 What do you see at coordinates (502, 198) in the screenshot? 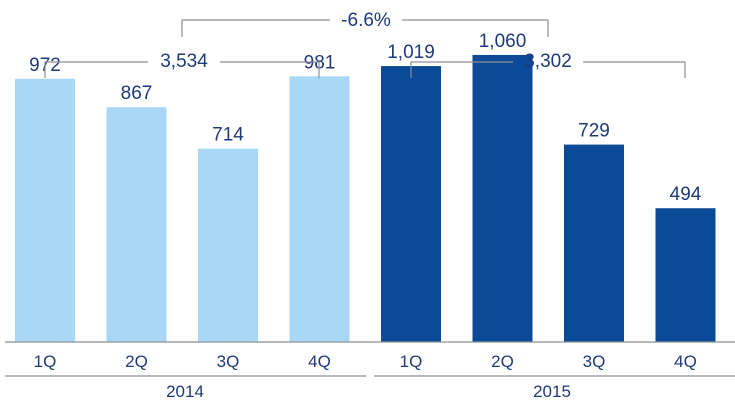
I see `bar-2015-2Q` at bounding box center [502, 198].